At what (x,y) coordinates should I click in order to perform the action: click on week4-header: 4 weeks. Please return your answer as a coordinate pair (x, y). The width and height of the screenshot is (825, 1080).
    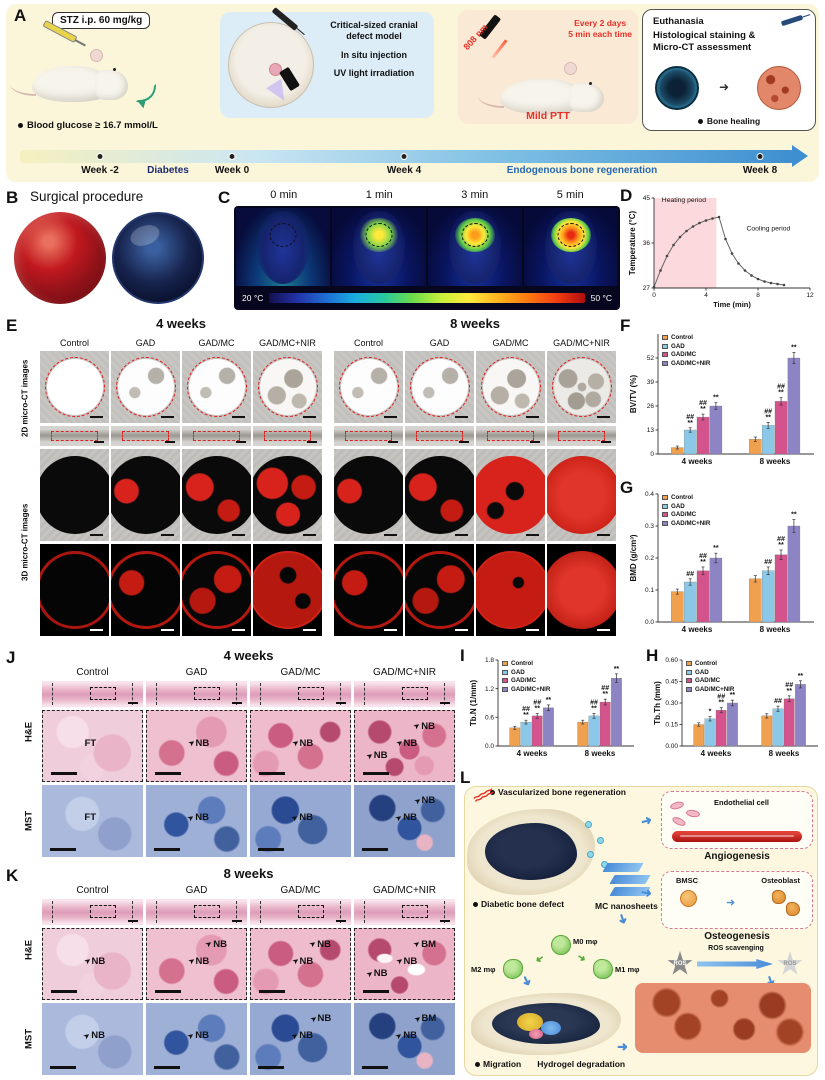
    Looking at the image, I should click on (181, 323).